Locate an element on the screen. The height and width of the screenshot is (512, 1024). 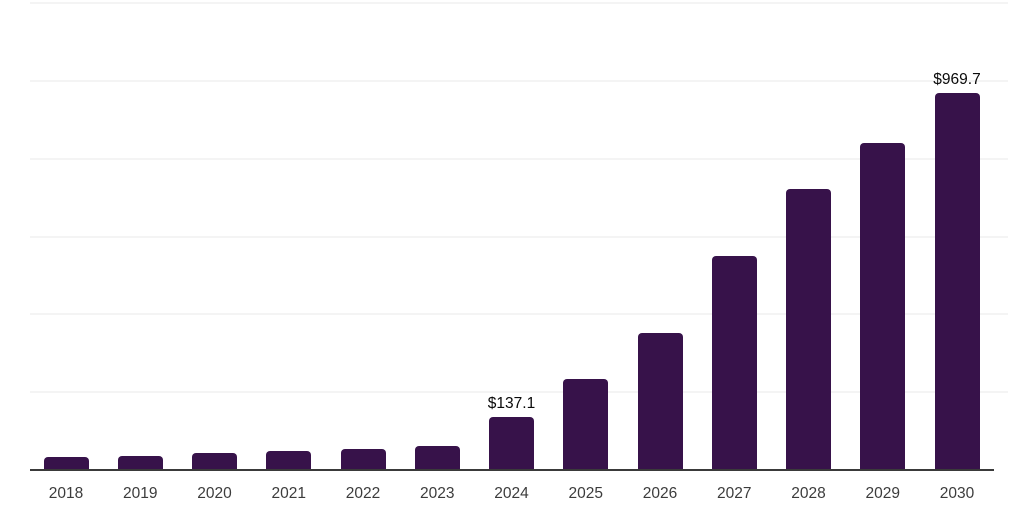
bar-2019 is located at coordinates (140, 463).